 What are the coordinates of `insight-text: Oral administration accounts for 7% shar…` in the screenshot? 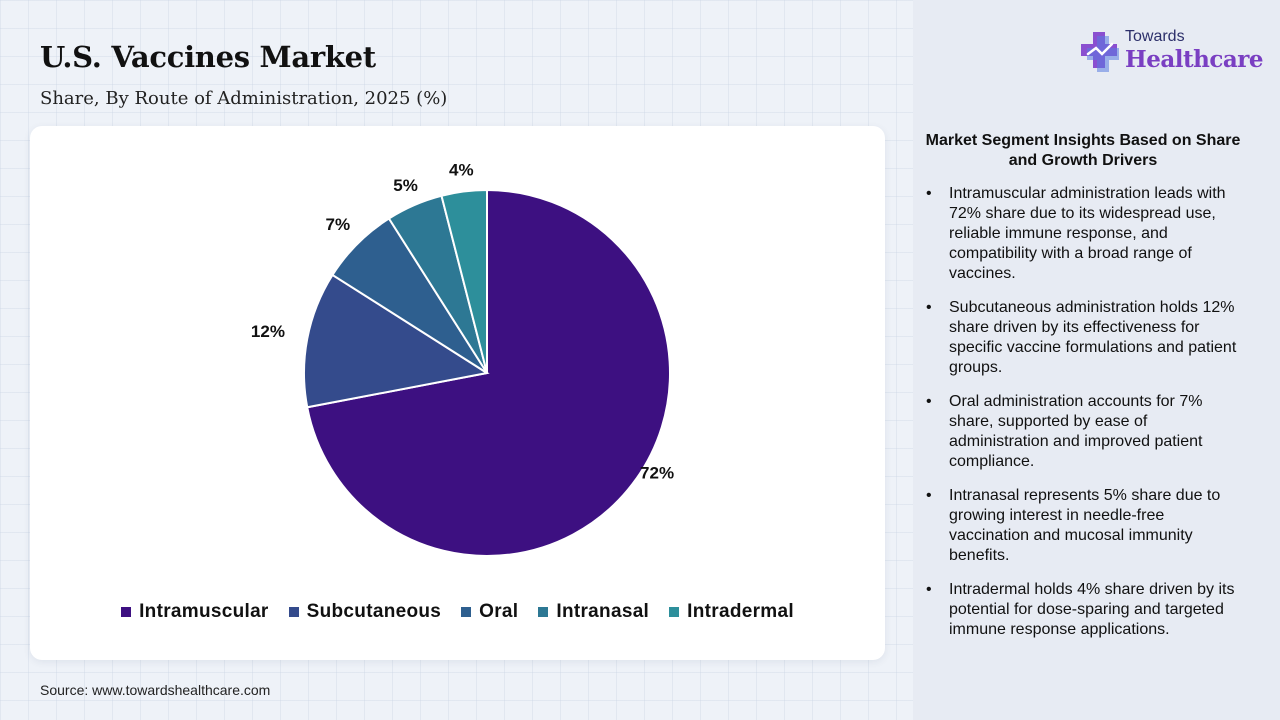 It's located at (1076, 431).